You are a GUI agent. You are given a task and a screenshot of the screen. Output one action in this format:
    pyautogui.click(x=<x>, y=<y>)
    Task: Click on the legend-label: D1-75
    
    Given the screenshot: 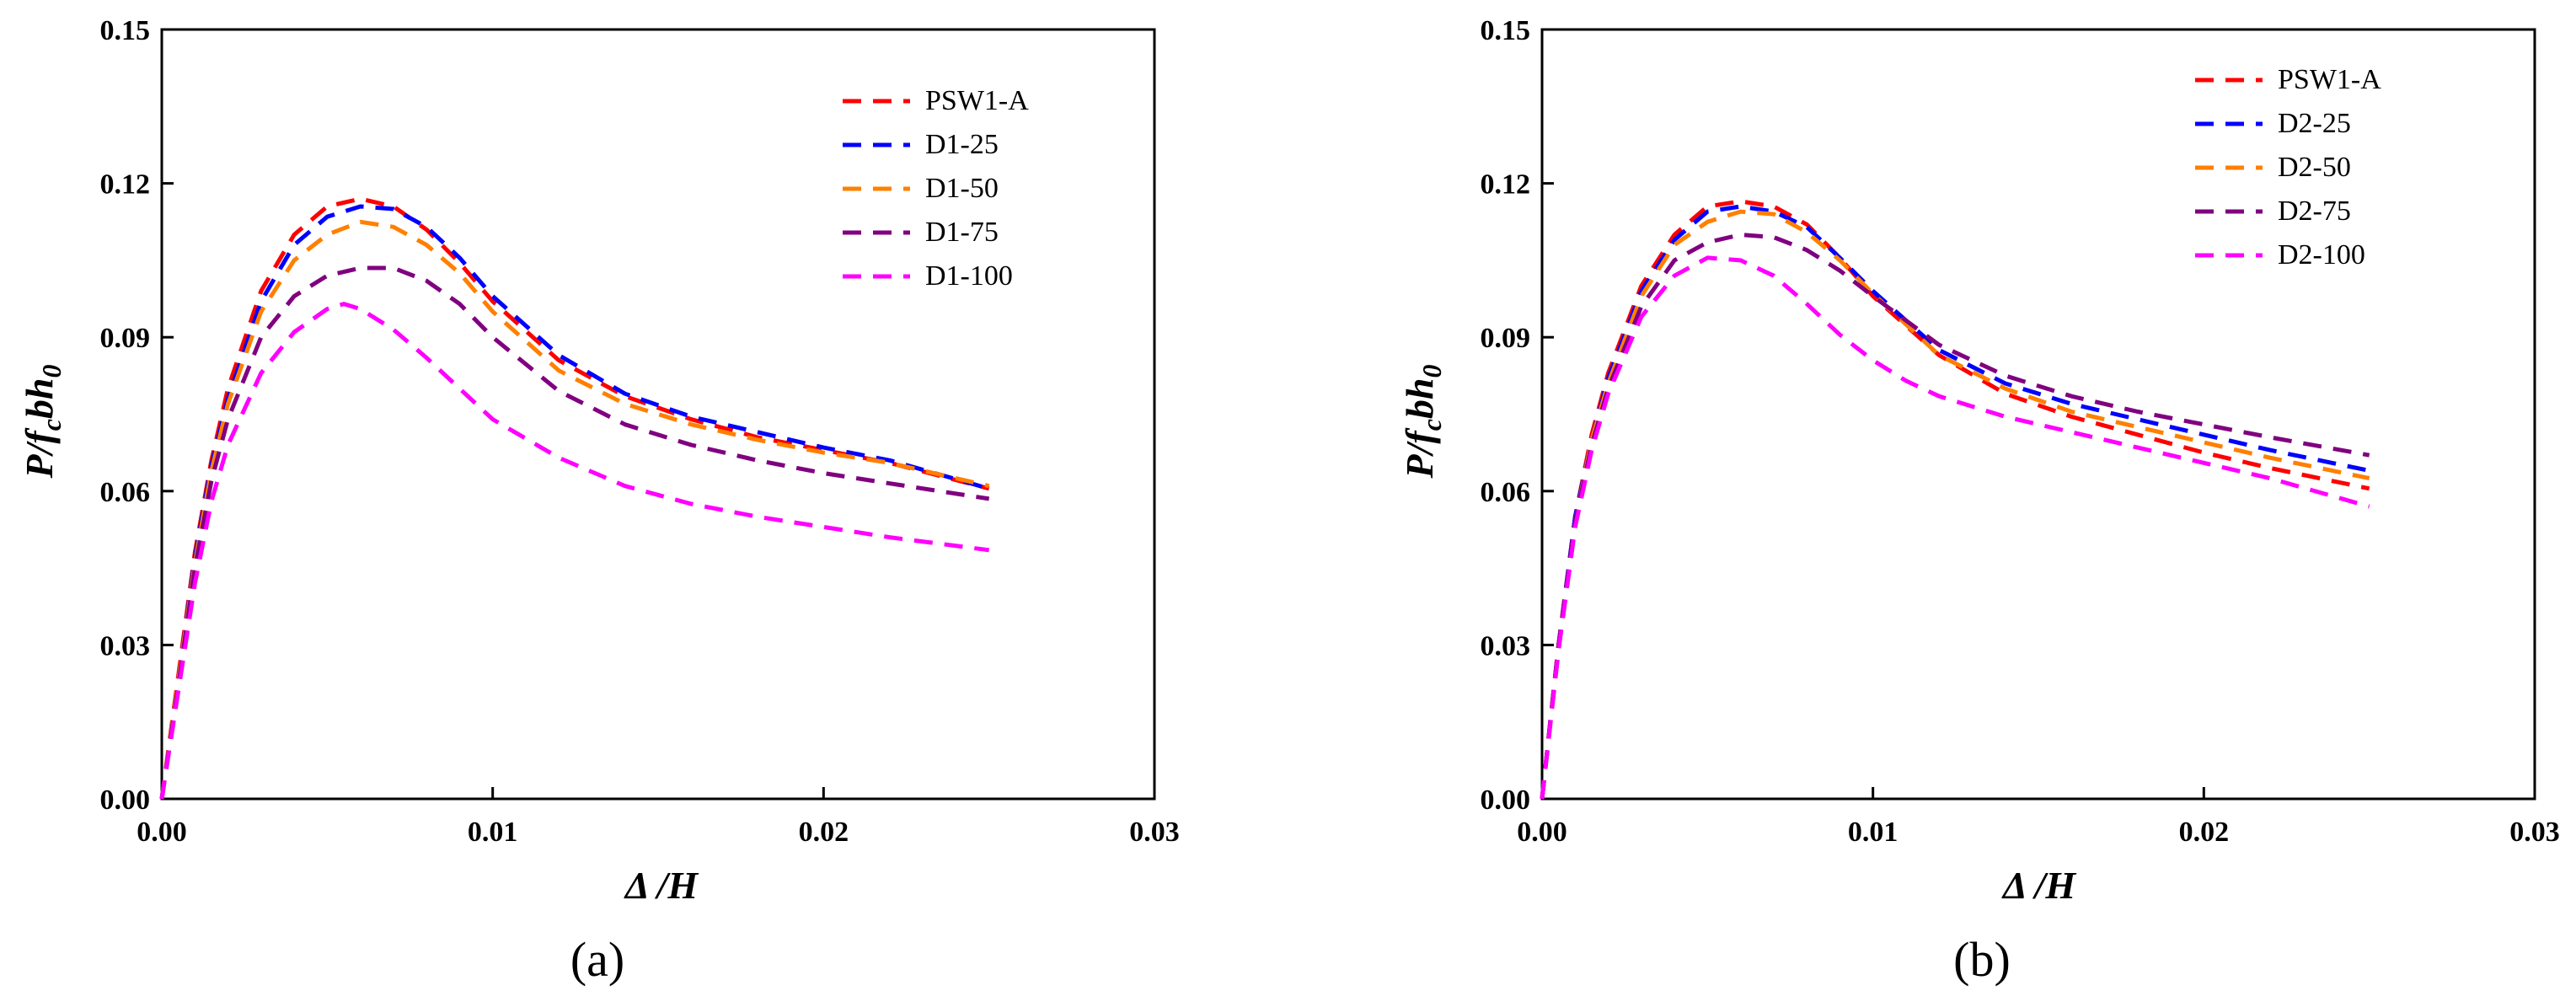 What is the action you would take?
    pyautogui.click(x=962, y=232)
    